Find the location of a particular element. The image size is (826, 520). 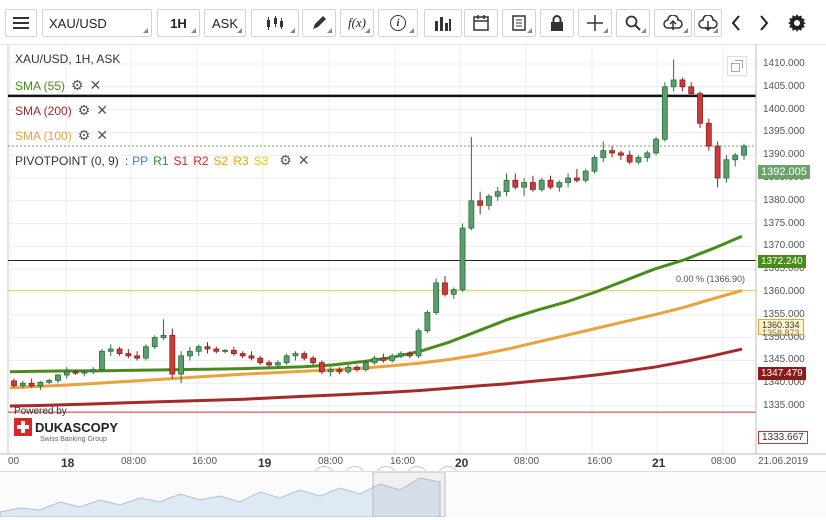

sma100-settings-gear-icon: ⚙ is located at coordinates (84, 135).